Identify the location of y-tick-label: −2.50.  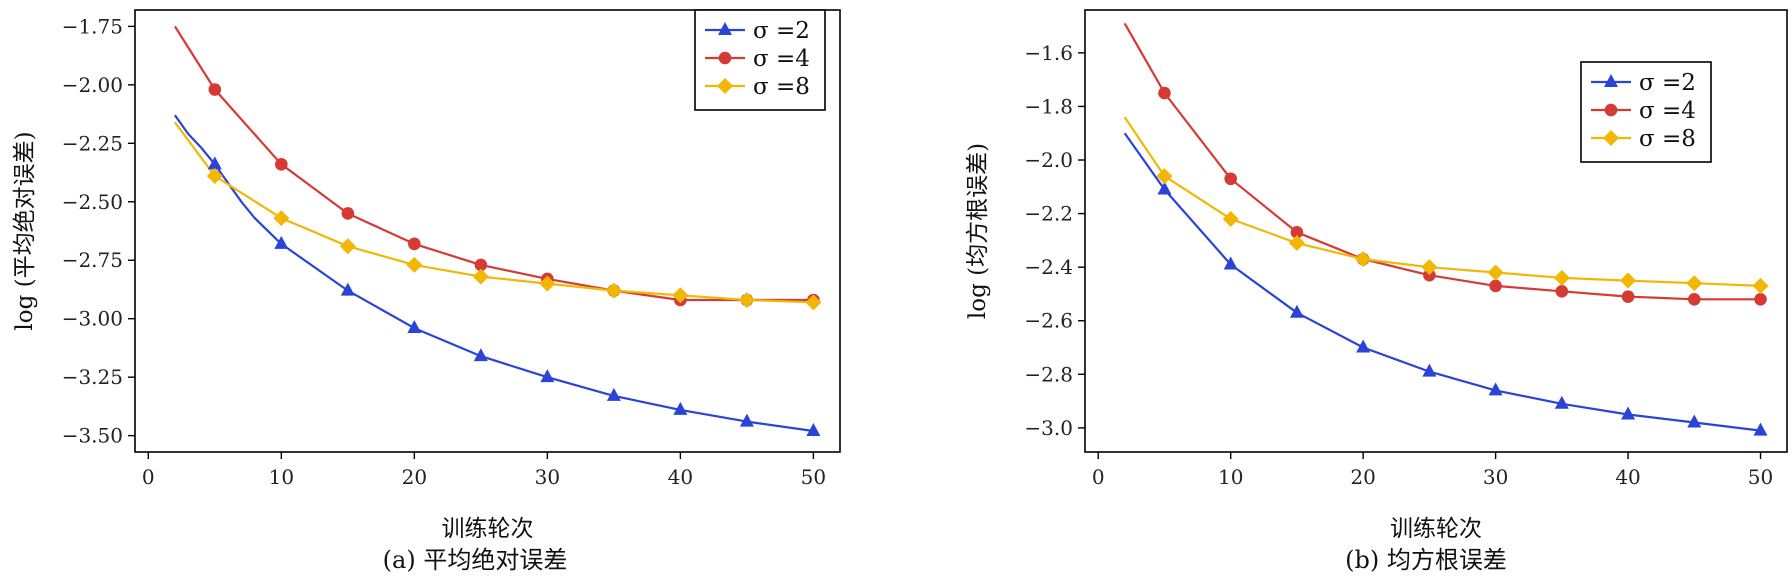
(92, 202).